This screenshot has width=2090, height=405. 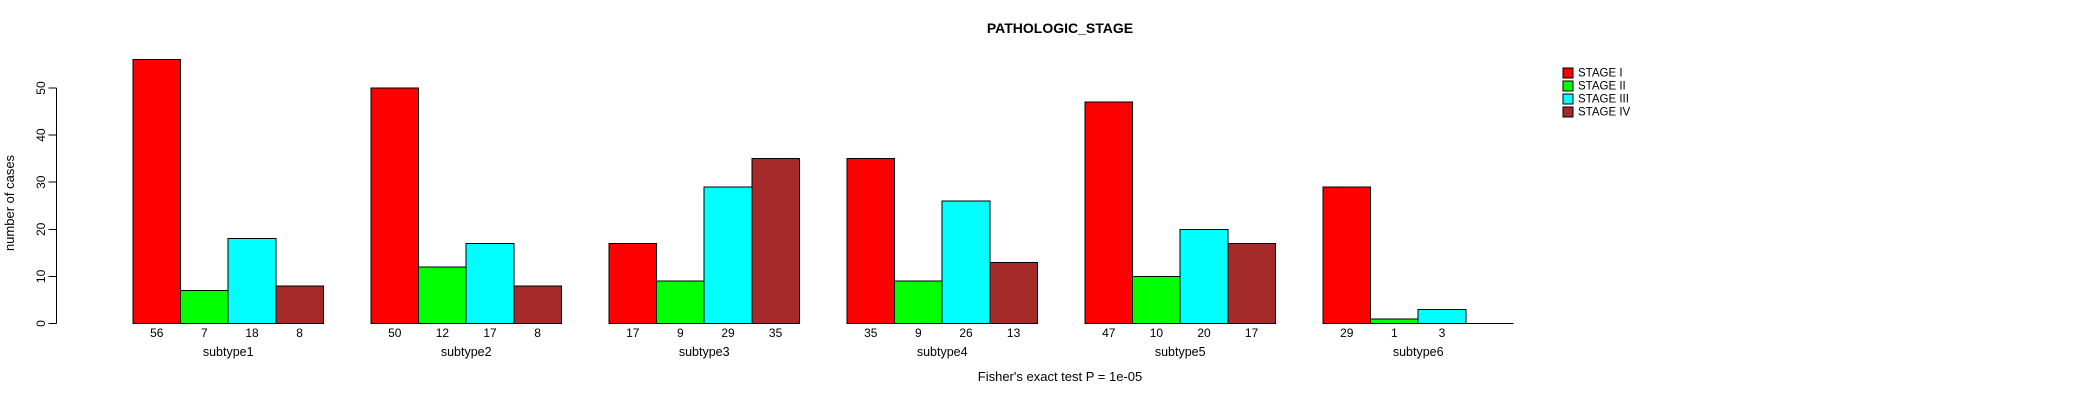 I want to click on legend-label-stage-4: STAGE IV, so click(x=1604, y=113).